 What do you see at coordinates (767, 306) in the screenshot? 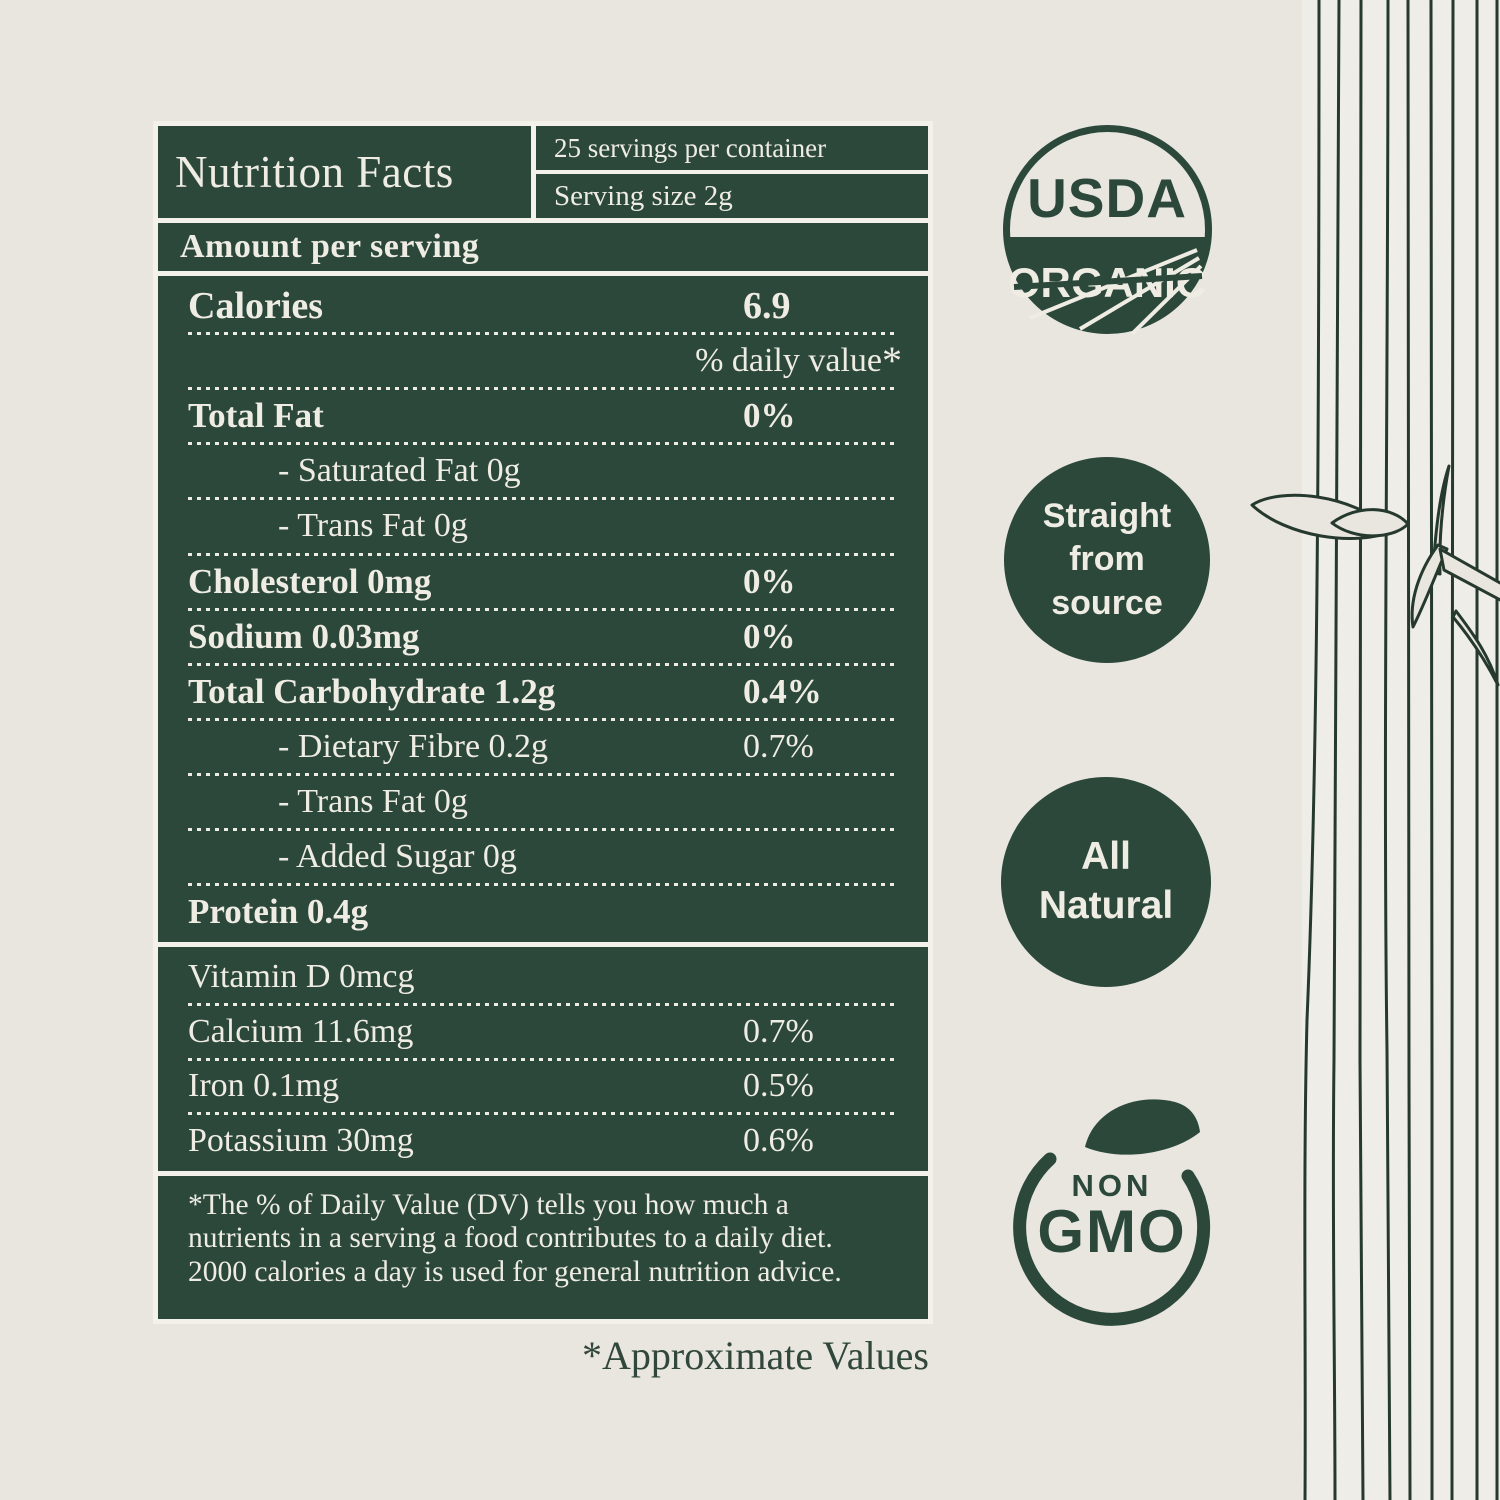
I see `calories-value: 6.9` at bounding box center [767, 306].